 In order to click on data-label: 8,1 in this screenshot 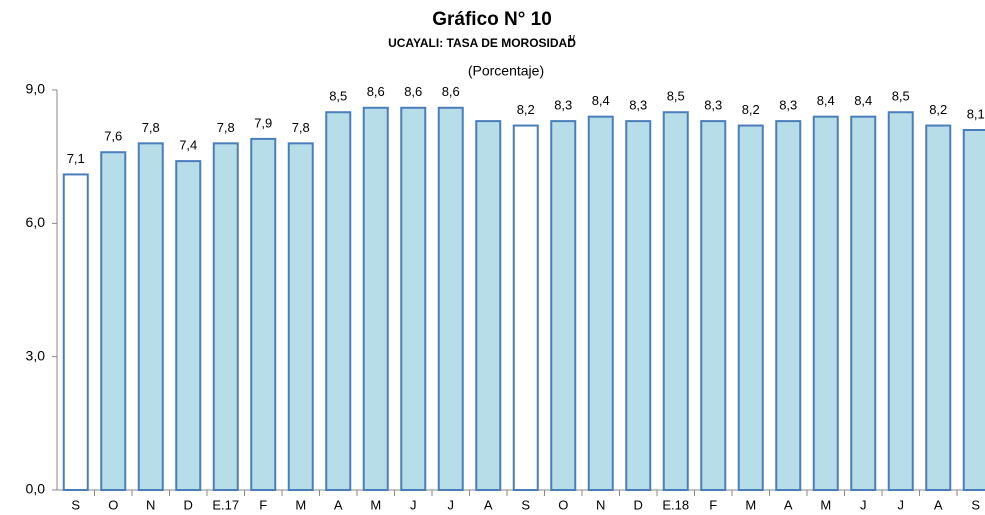, I will do `click(976, 113)`.